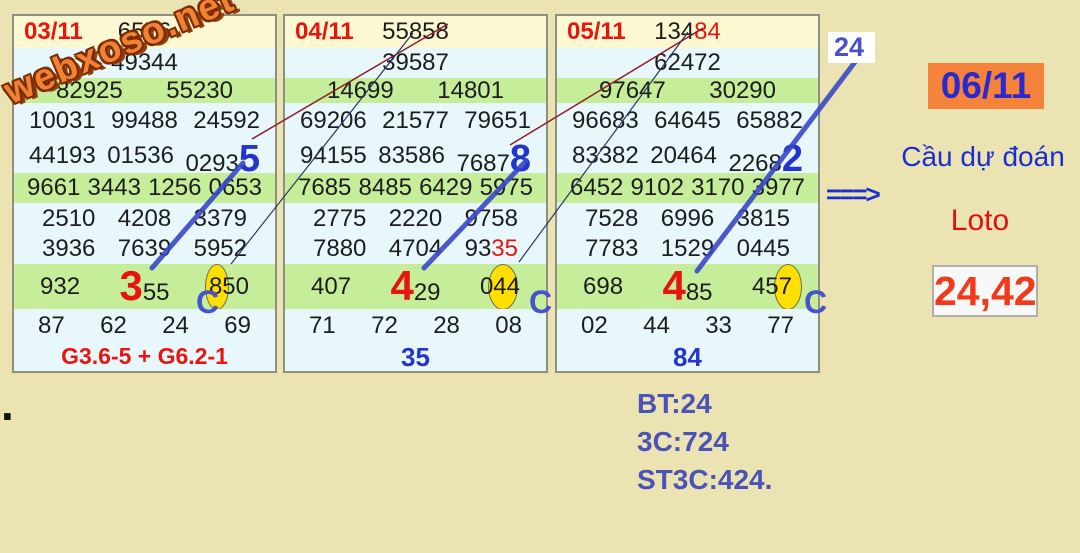  Describe the element at coordinates (707, 31) in the screenshot. I see `special-prize-red-part: 84` at that location.